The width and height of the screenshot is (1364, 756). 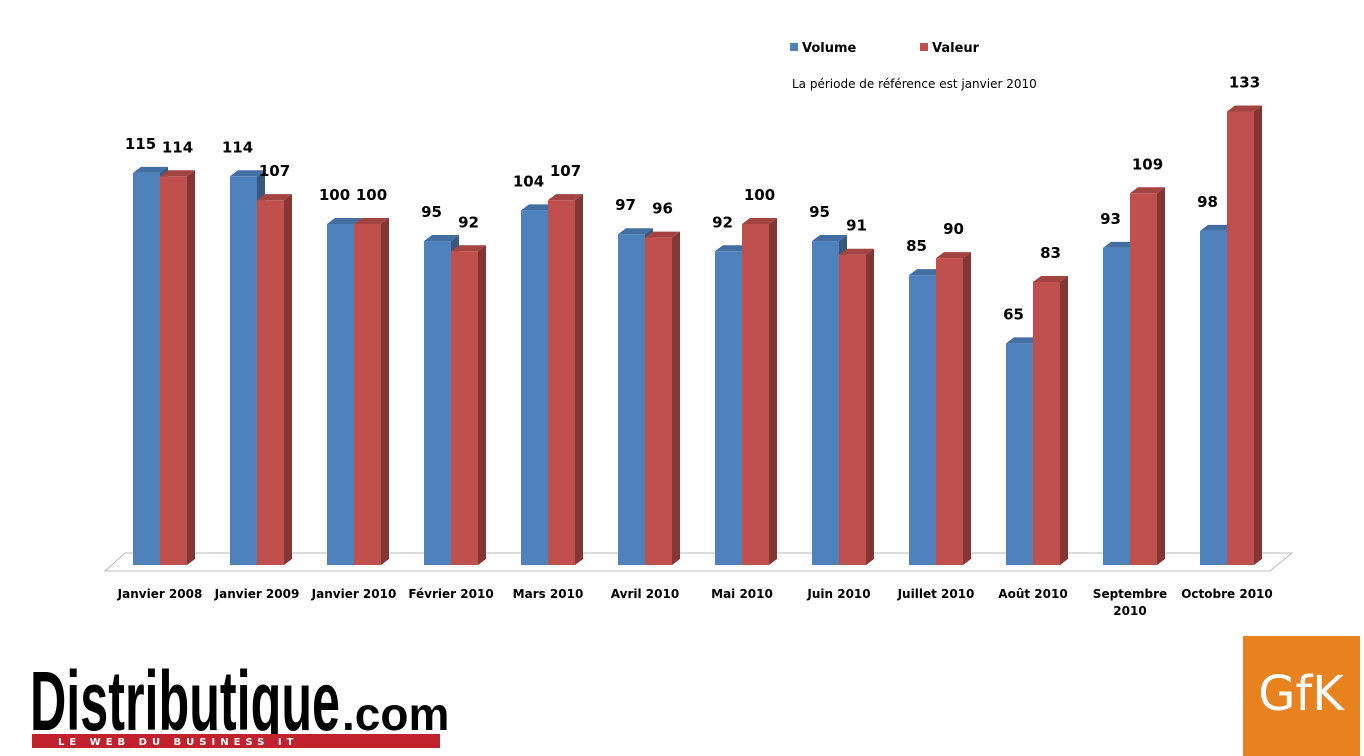 I want to click on value-label: 104, so click(x=528, y=181).